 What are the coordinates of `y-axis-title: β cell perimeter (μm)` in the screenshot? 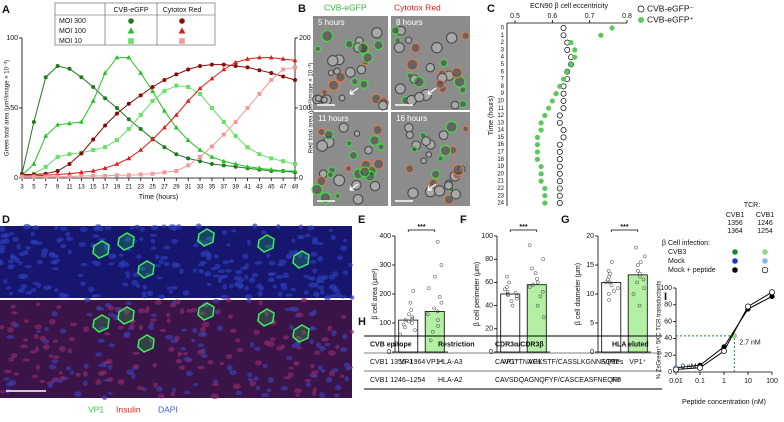 It's located at (477, 294).